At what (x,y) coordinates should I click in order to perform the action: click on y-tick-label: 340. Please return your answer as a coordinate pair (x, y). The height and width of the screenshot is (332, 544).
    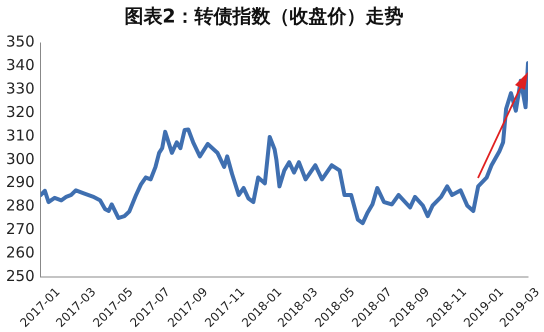
    Looking at the image, I should click on (20, 65).